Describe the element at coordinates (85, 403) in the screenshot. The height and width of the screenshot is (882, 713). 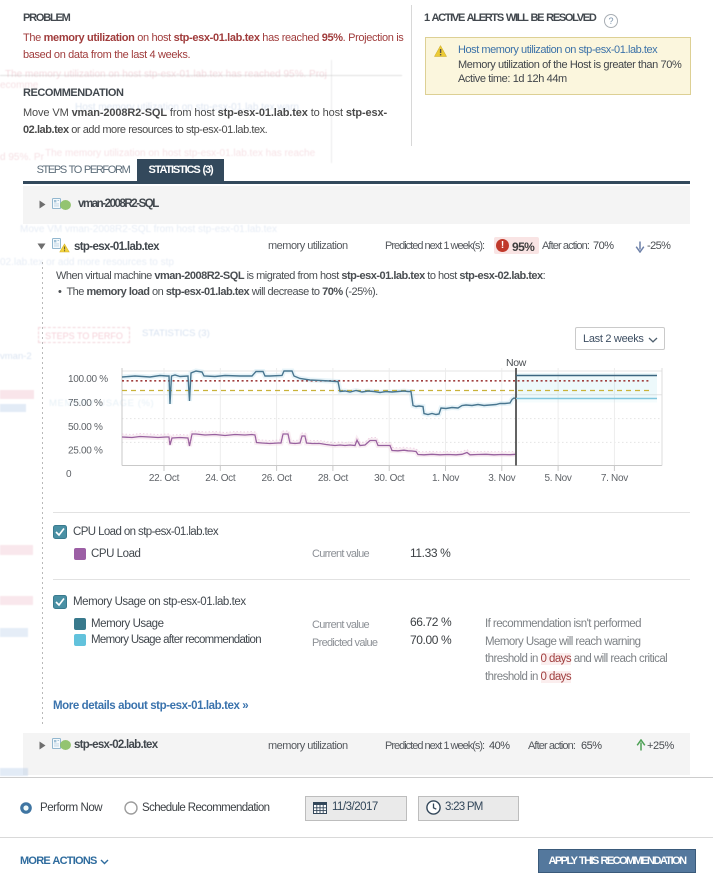
I see `svg-text: 75.00 %` at that location.